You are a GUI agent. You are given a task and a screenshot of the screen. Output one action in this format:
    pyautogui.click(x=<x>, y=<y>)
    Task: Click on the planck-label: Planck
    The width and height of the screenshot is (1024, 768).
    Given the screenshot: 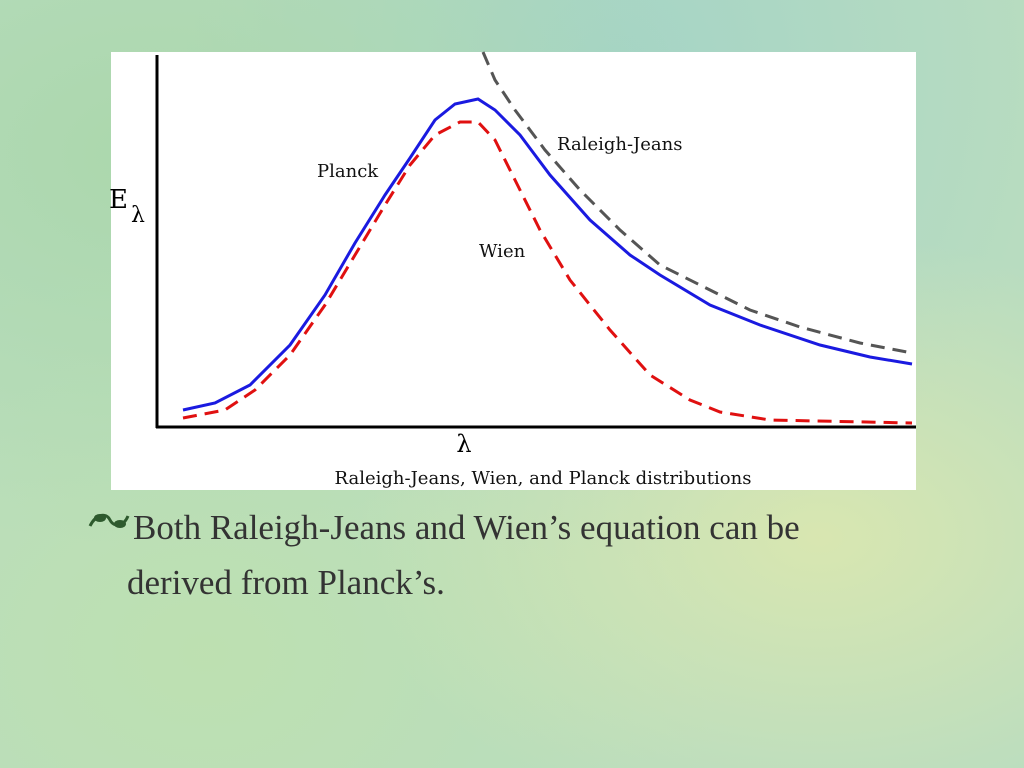 What is the action you would take?
    pyautogui.click(x=348, y=171)
    